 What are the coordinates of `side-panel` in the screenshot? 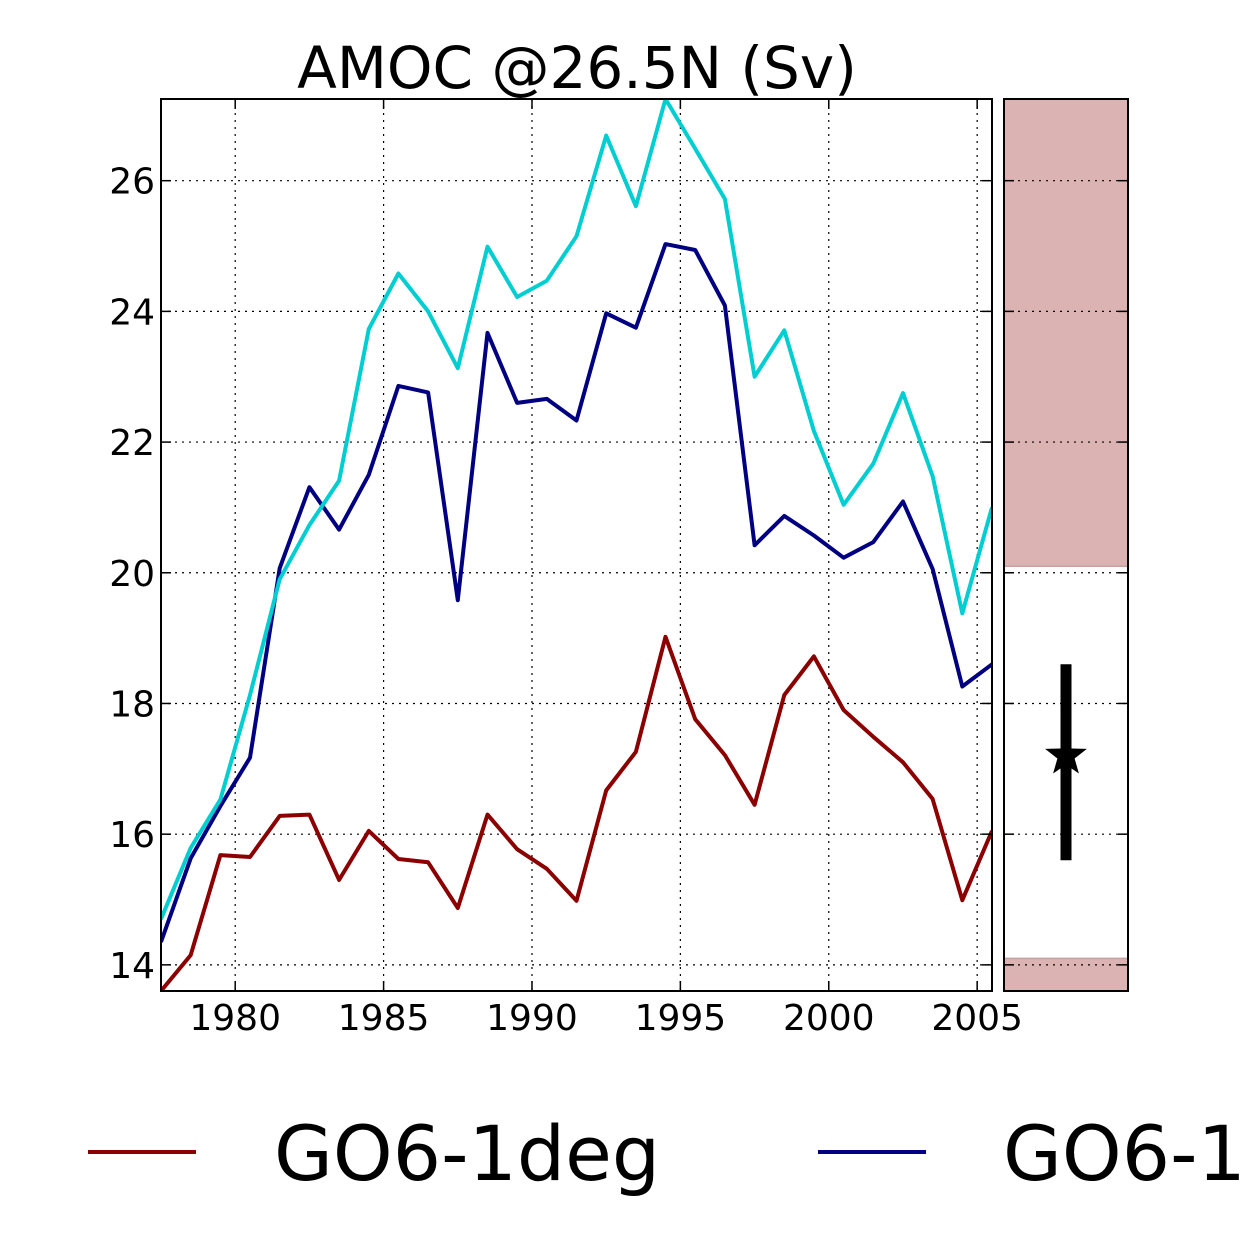 It's located at (1066, 545).